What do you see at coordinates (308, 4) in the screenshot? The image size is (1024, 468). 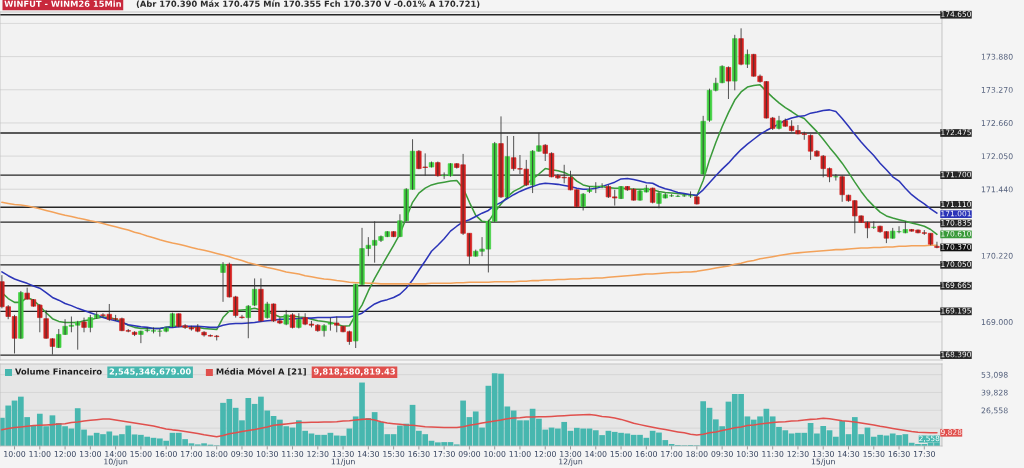 I see `chart-subtitle: (Abr 170.390 Máx 170.475 Mín 170.355 Fch 170.370 V -0.01% A 170.721)` at bounding box center [308, 4].